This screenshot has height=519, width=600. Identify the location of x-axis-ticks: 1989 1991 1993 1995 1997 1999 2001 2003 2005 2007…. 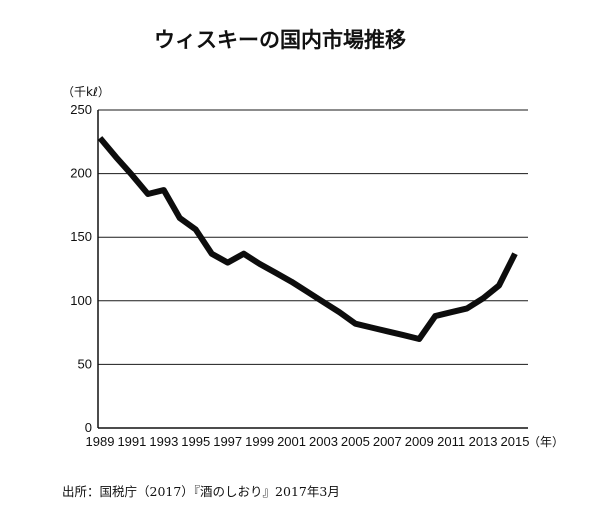
(308, 441).